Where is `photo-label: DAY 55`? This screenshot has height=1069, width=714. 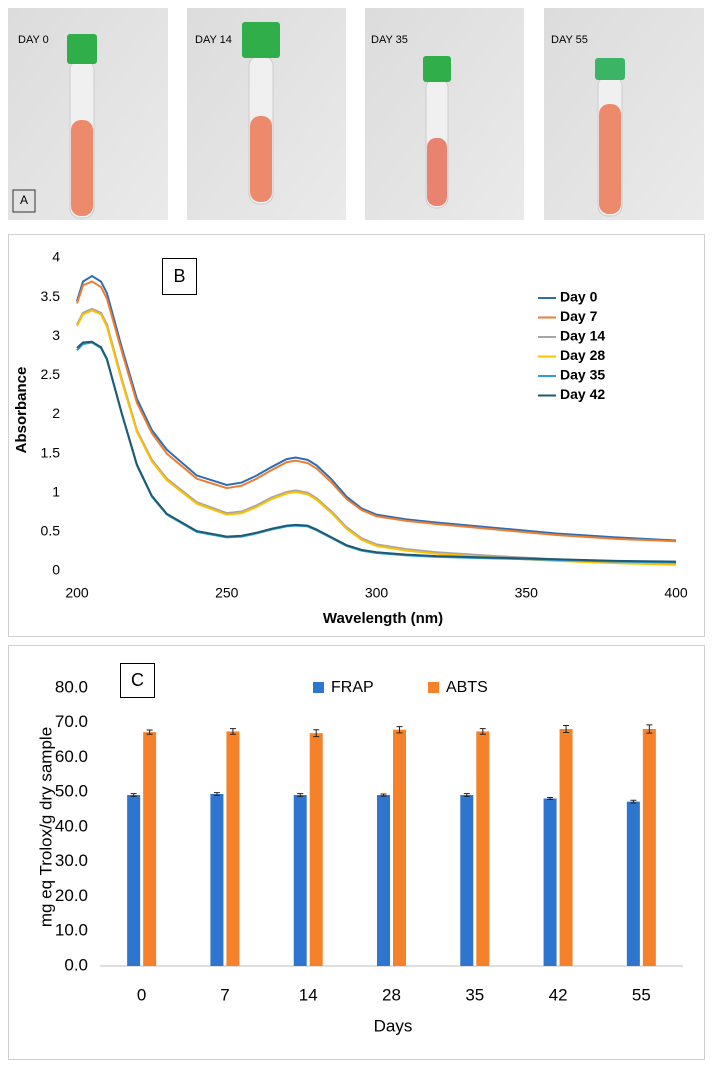
photo-label: DAY 55 is located at coordinates (569, 40).